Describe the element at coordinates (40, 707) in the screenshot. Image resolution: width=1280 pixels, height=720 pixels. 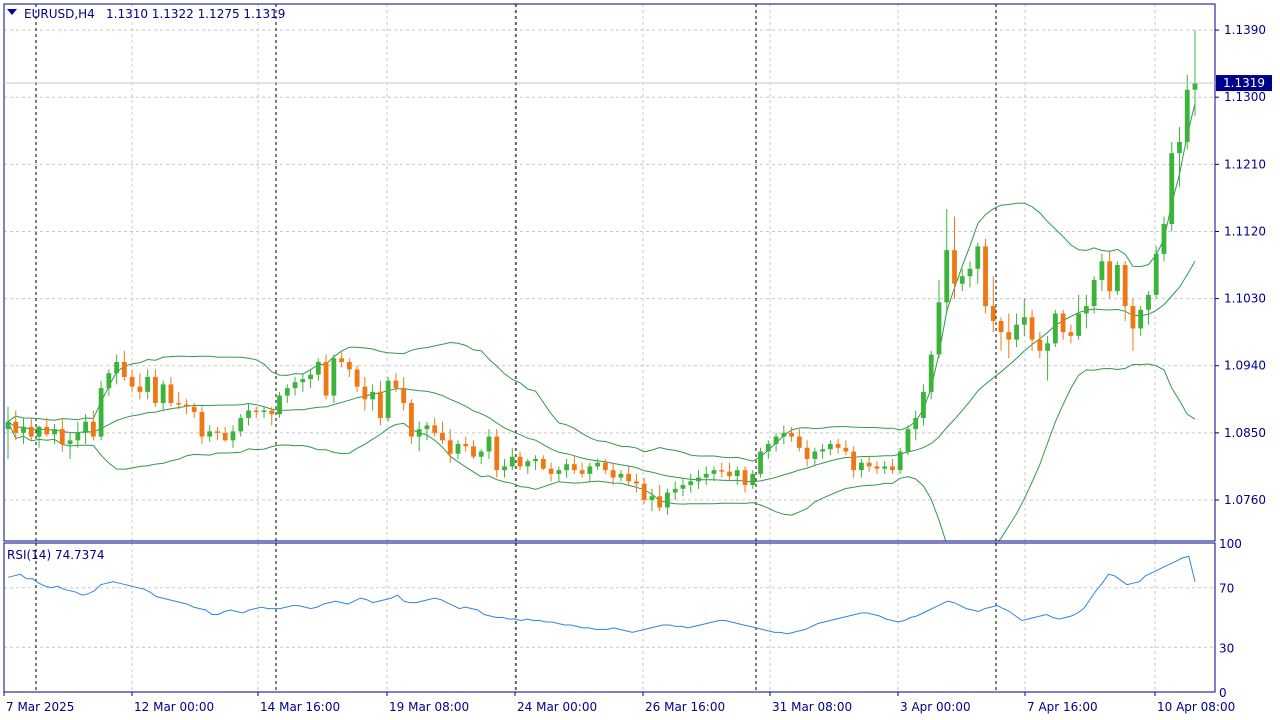
I see `time-tick-label: 7 Mar 2025` at that location.